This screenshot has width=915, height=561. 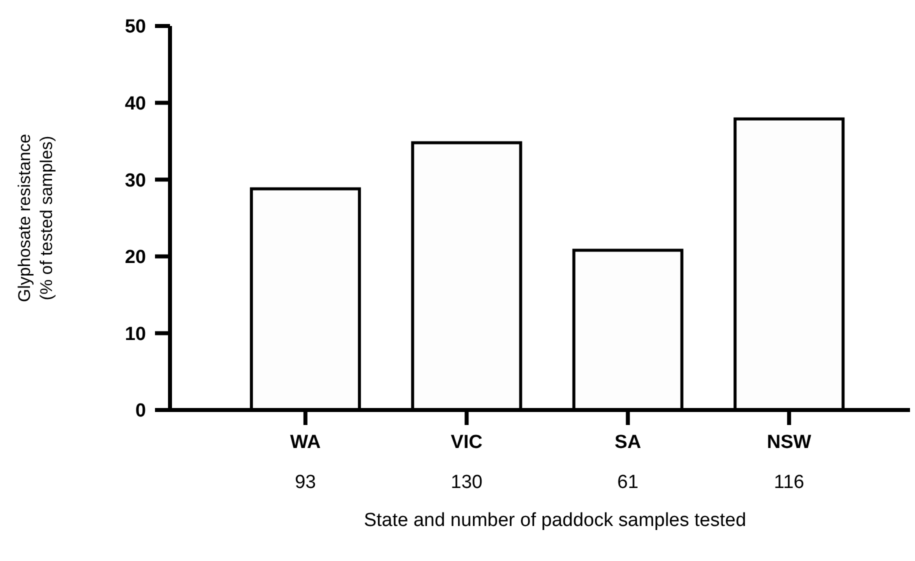 I want to click on y-tick-label: 10, so click(x=135, y=334).